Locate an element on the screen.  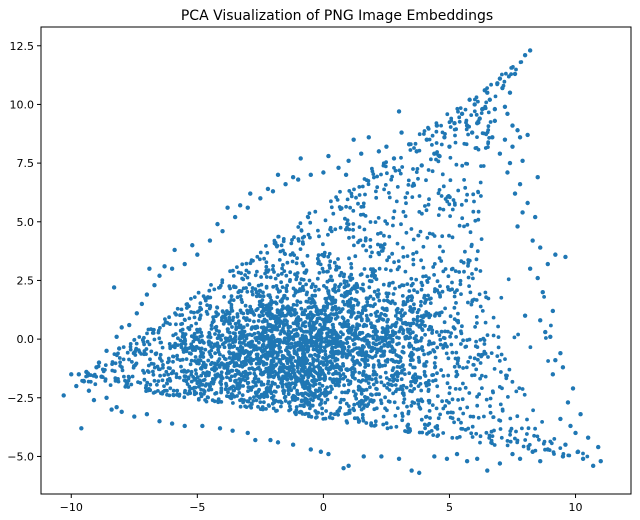
y-tick-label: −2.5 is located at coordinates (20, 398).